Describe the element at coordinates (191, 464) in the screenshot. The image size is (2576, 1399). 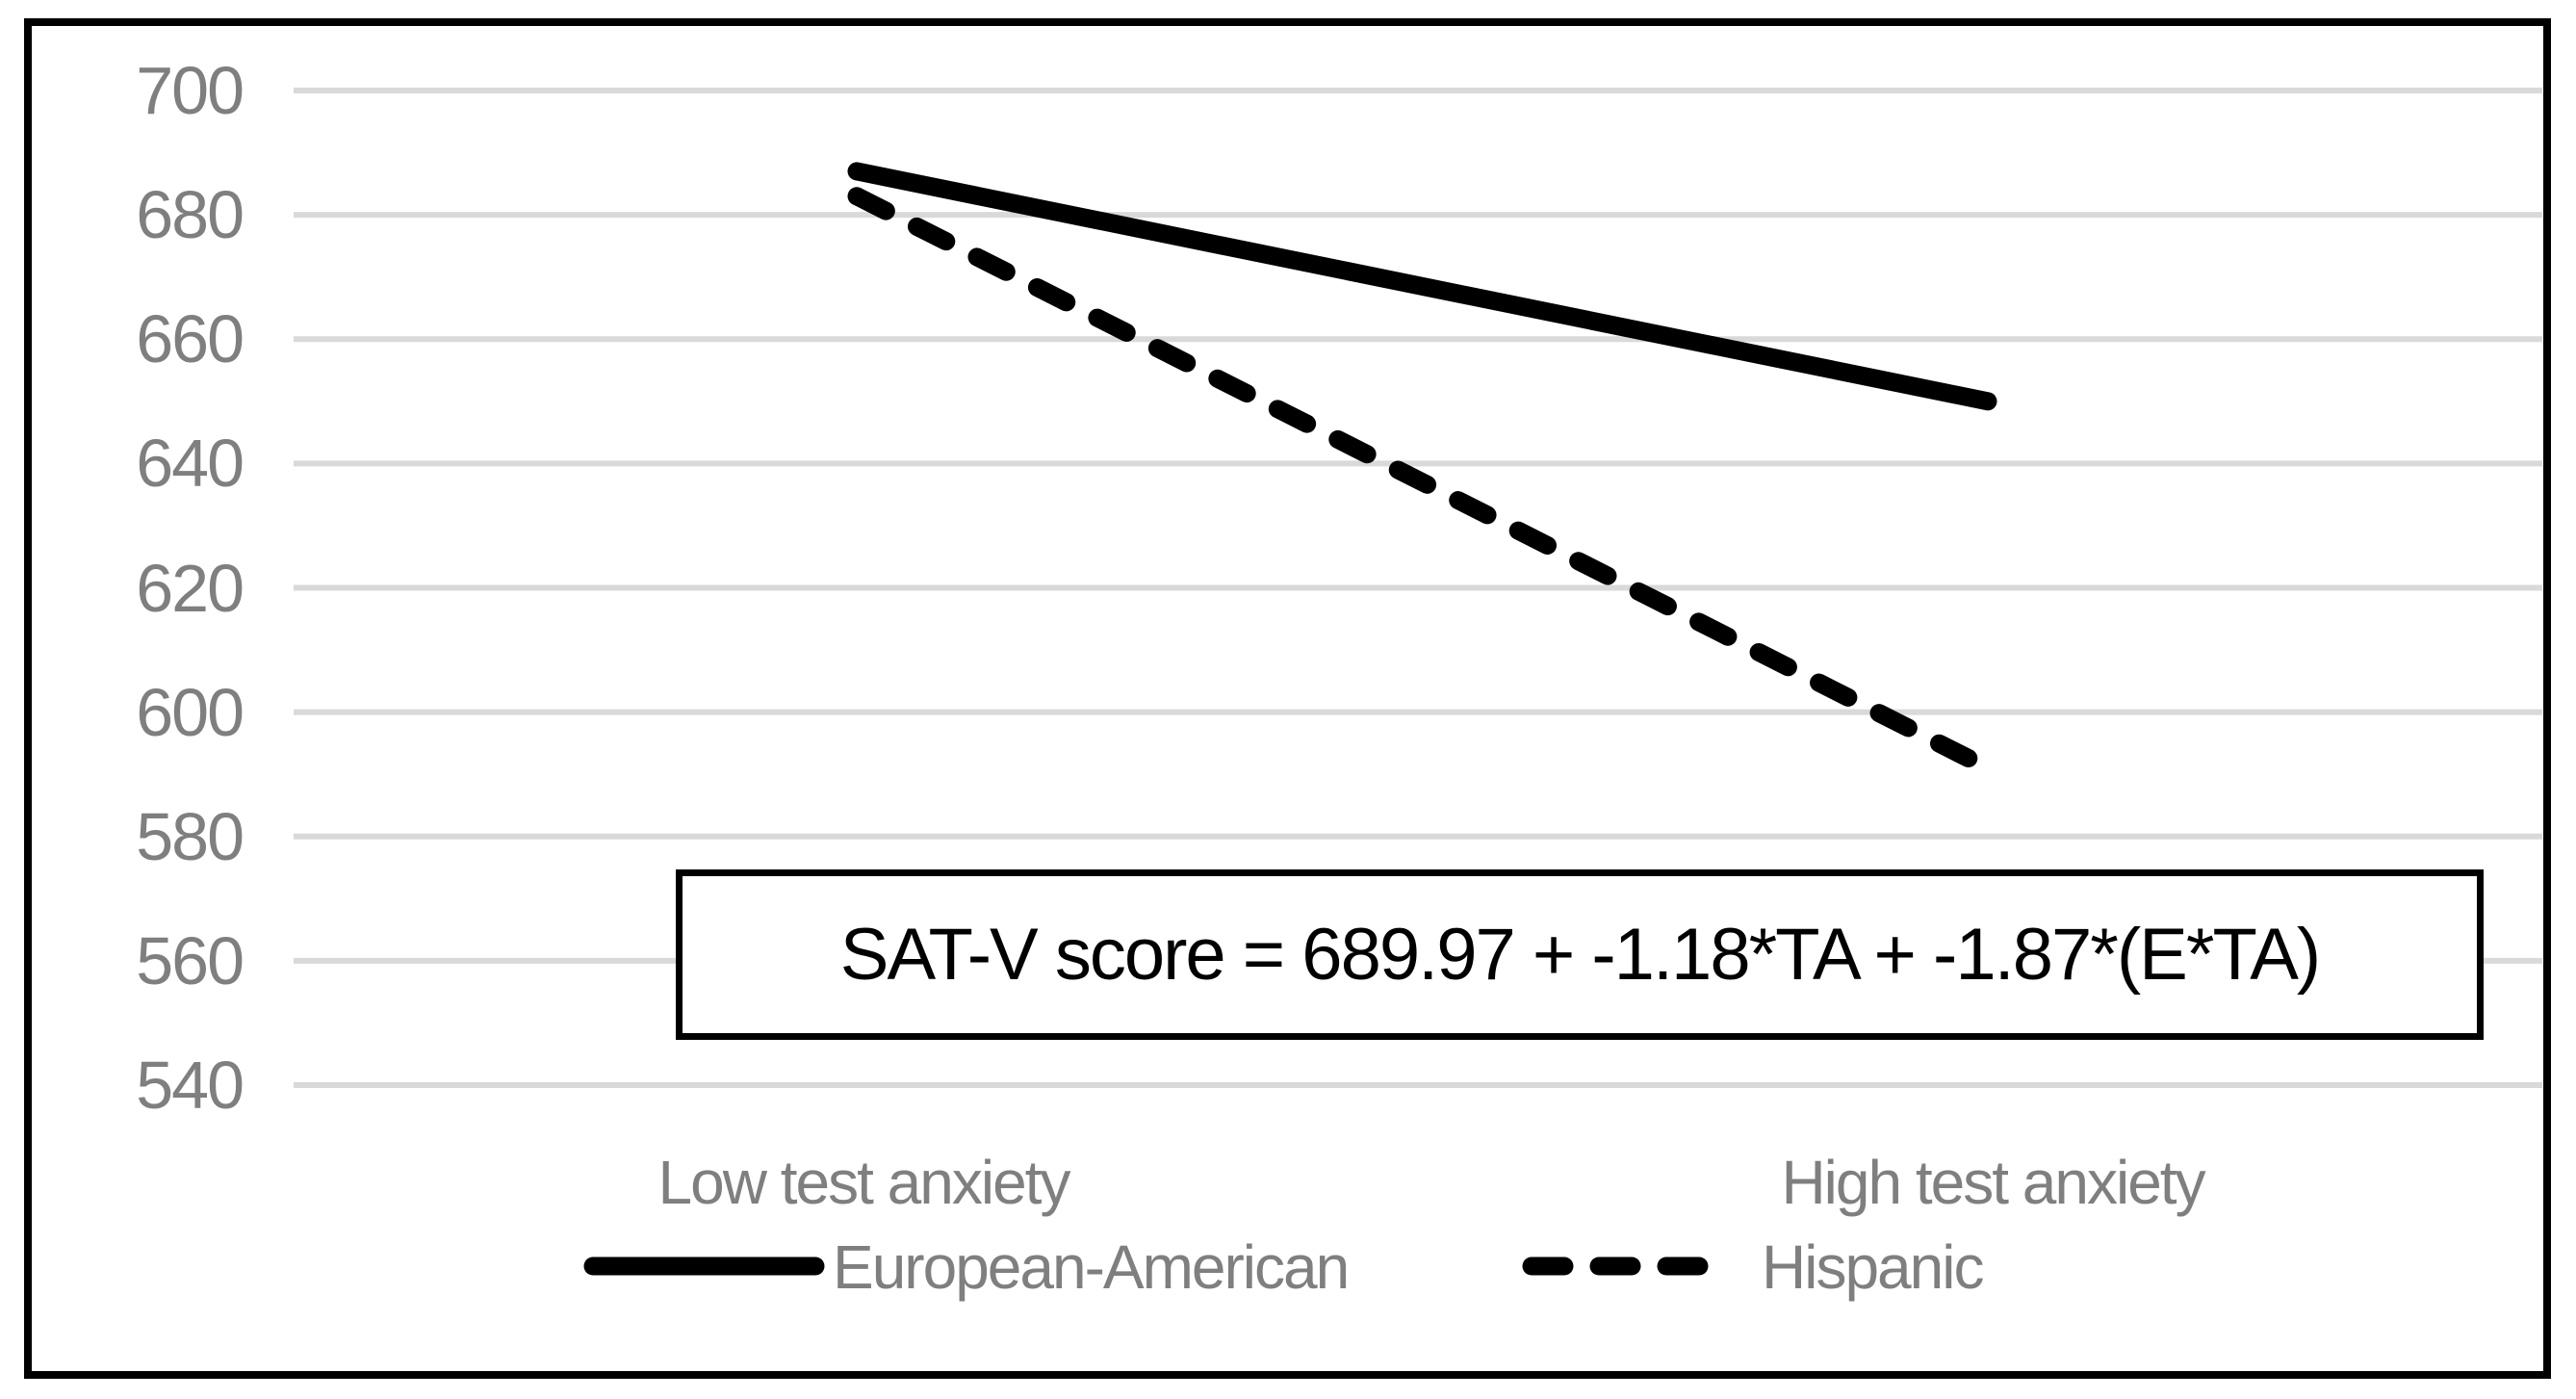
I see `y-axis-tick-label: 640` at that location.